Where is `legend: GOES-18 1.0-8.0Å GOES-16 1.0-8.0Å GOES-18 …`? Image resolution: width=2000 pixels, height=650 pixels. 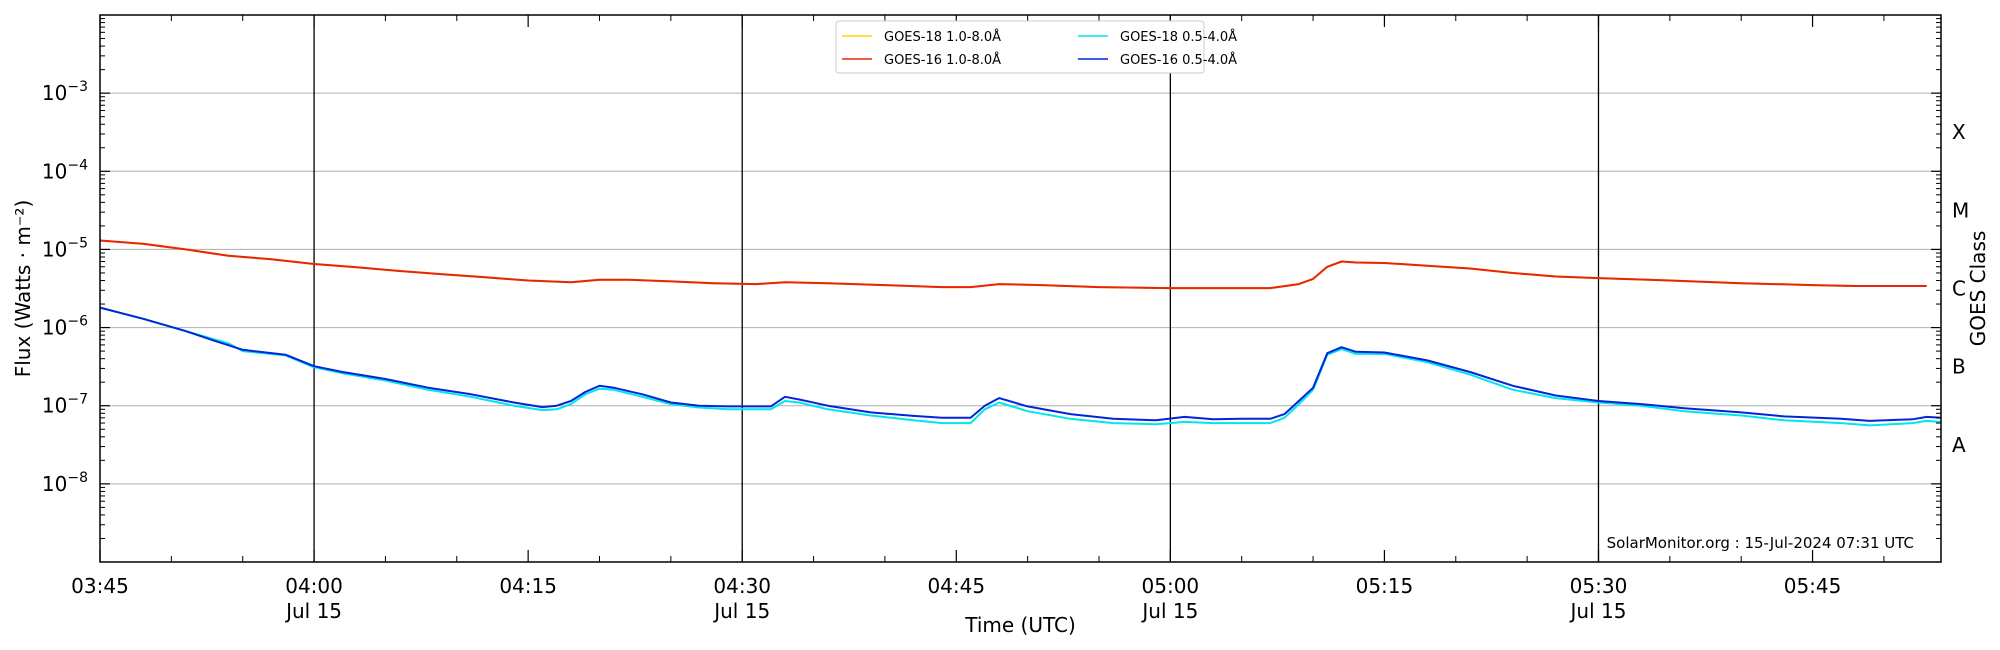 legend: GOES-18 1.0-8.0Å GOES-16 1.0-8.0Å GOES-18 … is located at coordinates (1036, 47).